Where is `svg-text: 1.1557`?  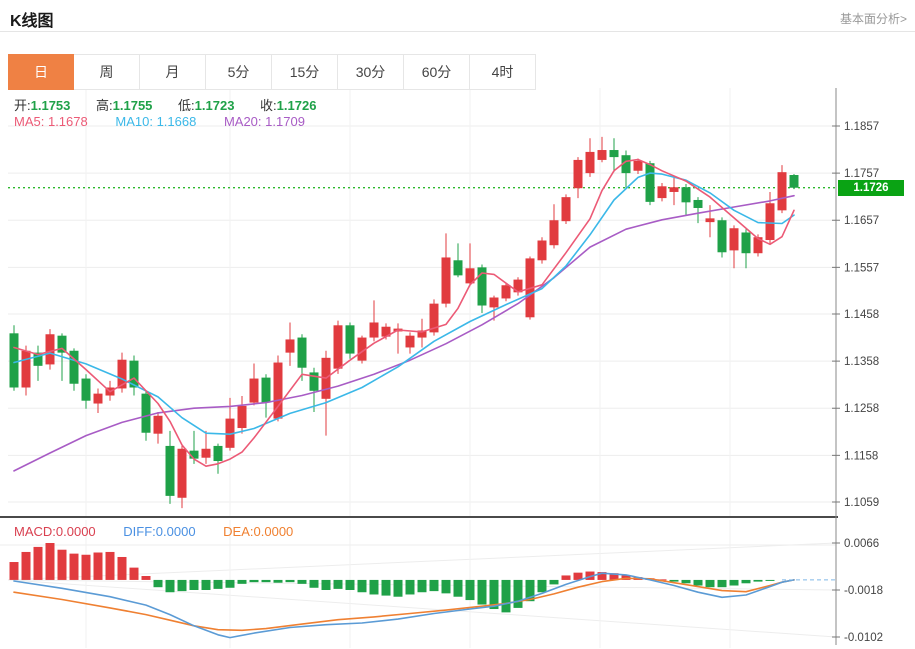
svg-text: 1.1557 is located at coordinates (861, 268).